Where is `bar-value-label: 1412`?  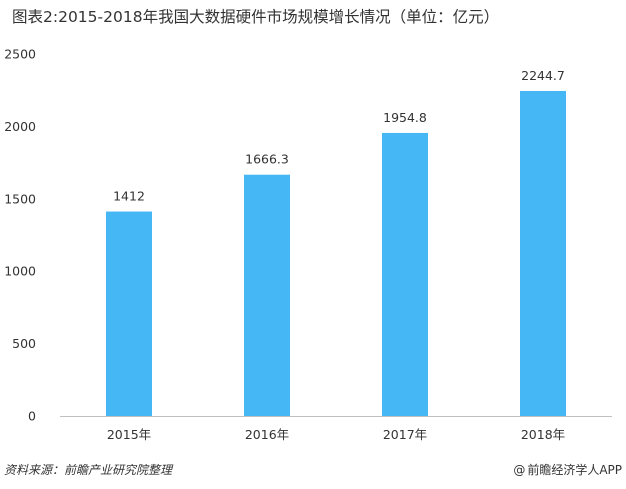 bar-value-label: 1412 is located at coordinates (129, 196).